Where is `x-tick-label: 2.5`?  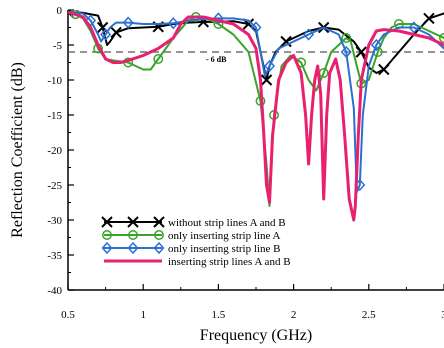
x-tick-label: 2.5 is located at coordinates (369, 315).